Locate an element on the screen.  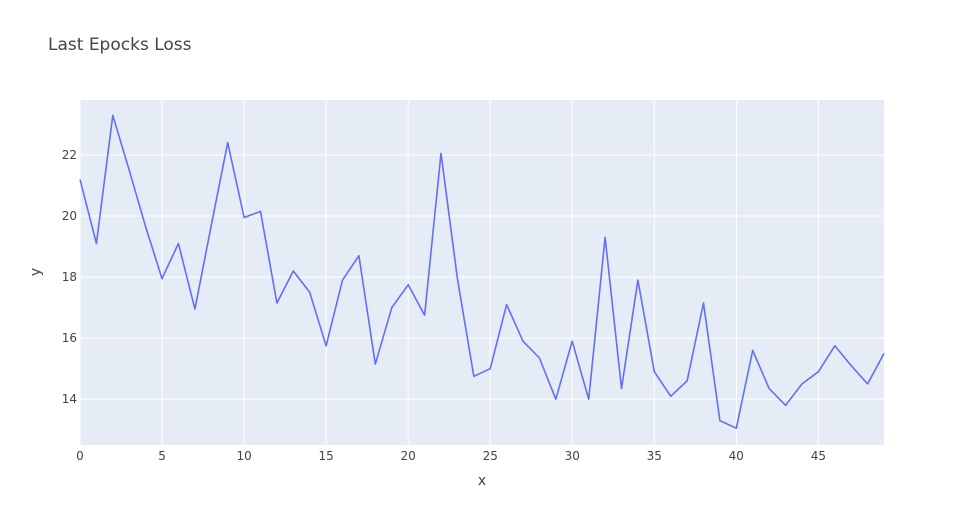
x-tick-label: 40 is located at coordinates (736, 456).